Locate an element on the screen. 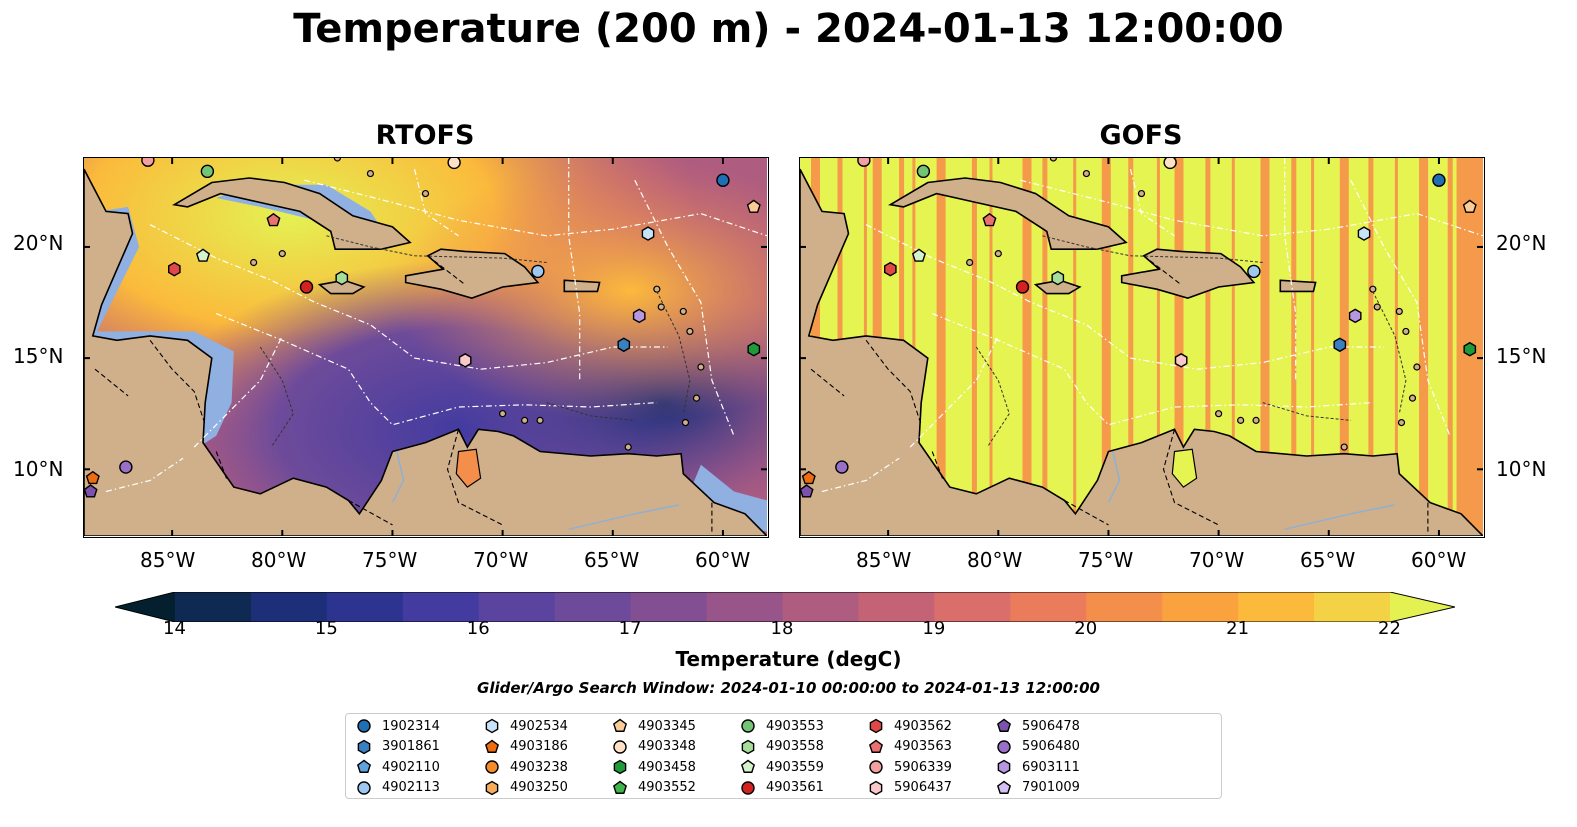 Image resolution: width=1577 pixels, height=827 pixels. legend-item: 1902314 is located at coordinates (398, 726).